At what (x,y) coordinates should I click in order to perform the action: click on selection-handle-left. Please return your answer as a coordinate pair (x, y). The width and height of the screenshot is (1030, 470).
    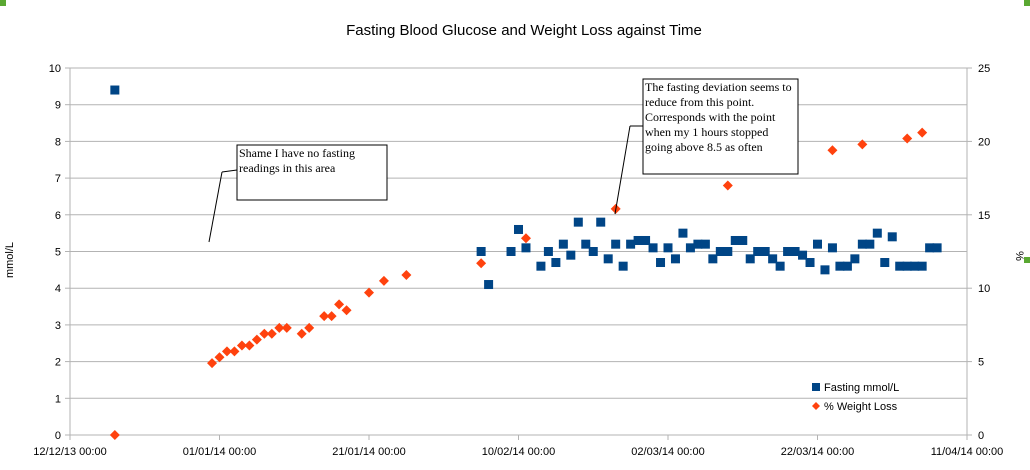
    Looking at the image, I should click on (3, 3).